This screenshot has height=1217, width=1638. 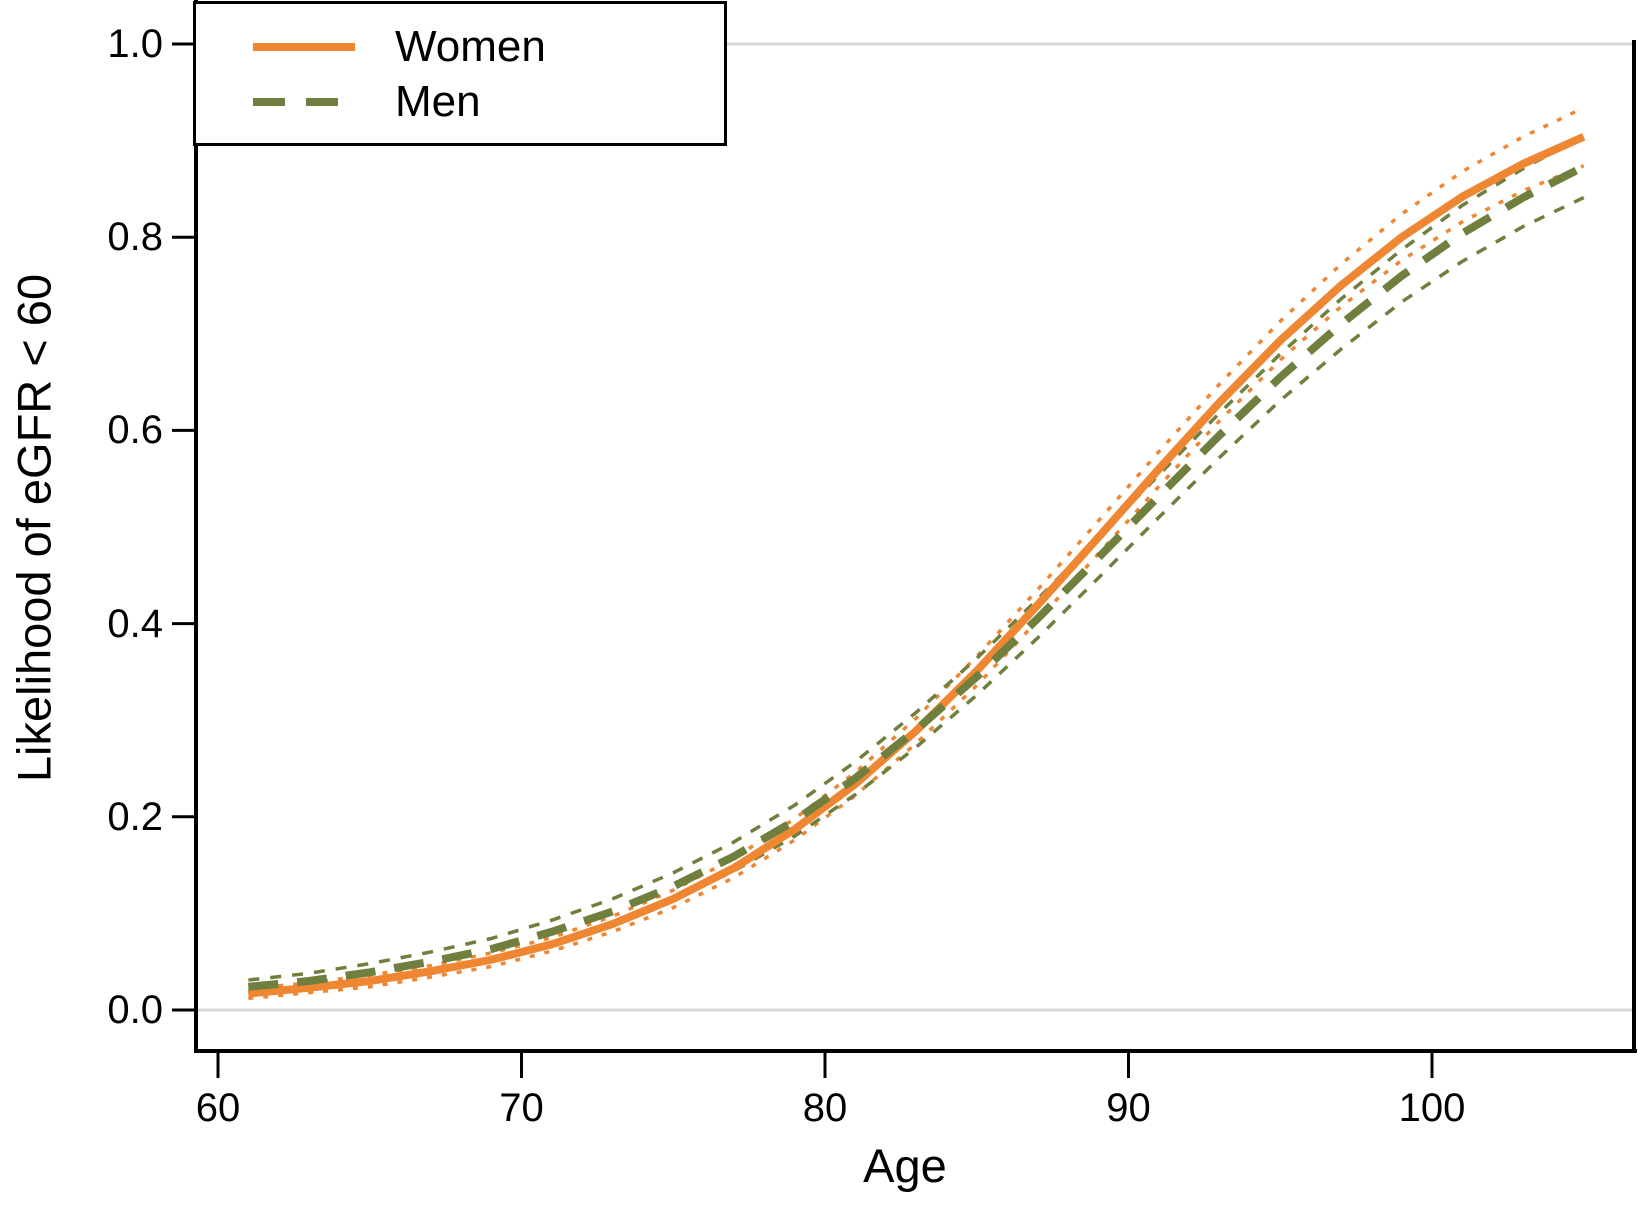 I want to click on y-tick-label: 0.2, so click(x=135, y=816).